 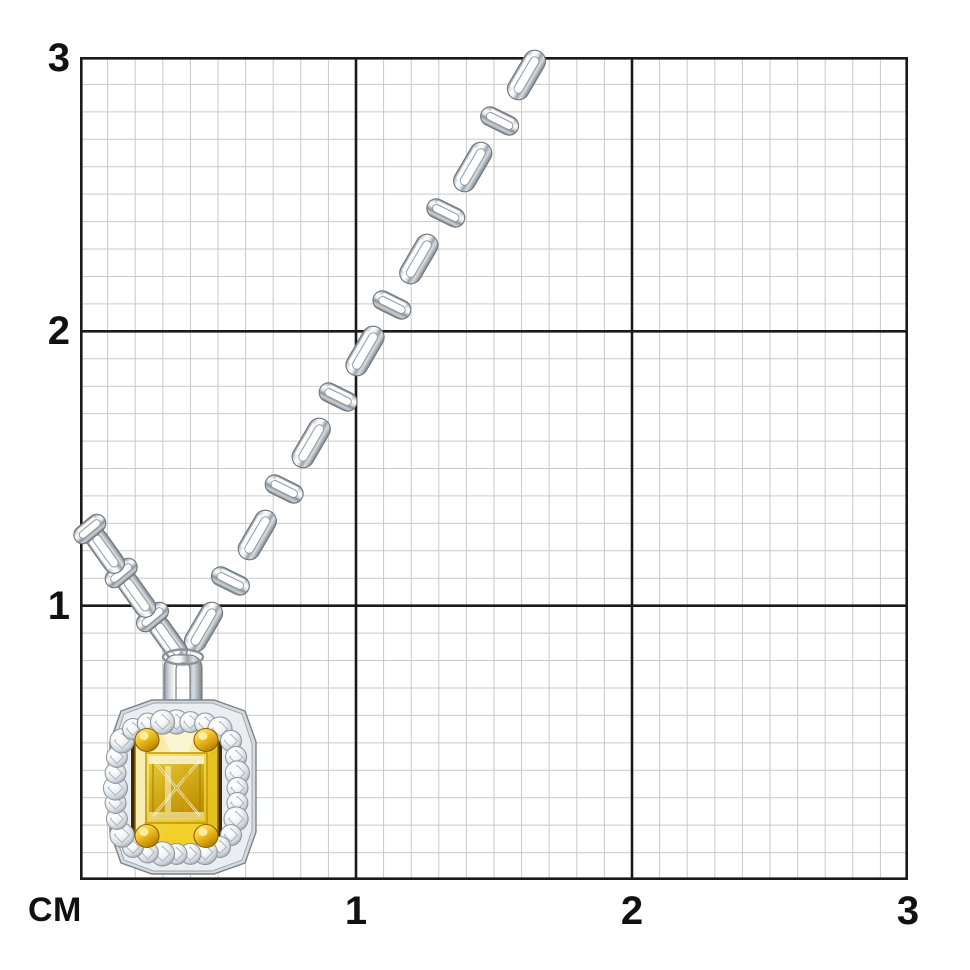 What do you see at coordinates (58, 331) in the screenshot?
I see `y-axis-tick-2: 2` at bounding box center [58, 331].